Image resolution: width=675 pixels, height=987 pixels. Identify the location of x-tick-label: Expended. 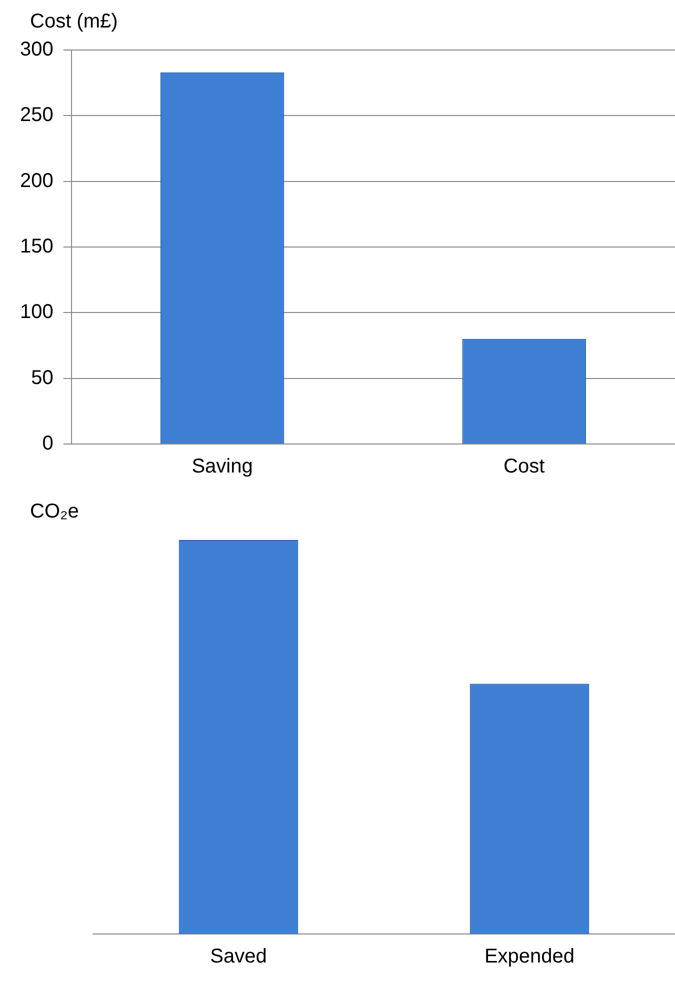
(529, 957).